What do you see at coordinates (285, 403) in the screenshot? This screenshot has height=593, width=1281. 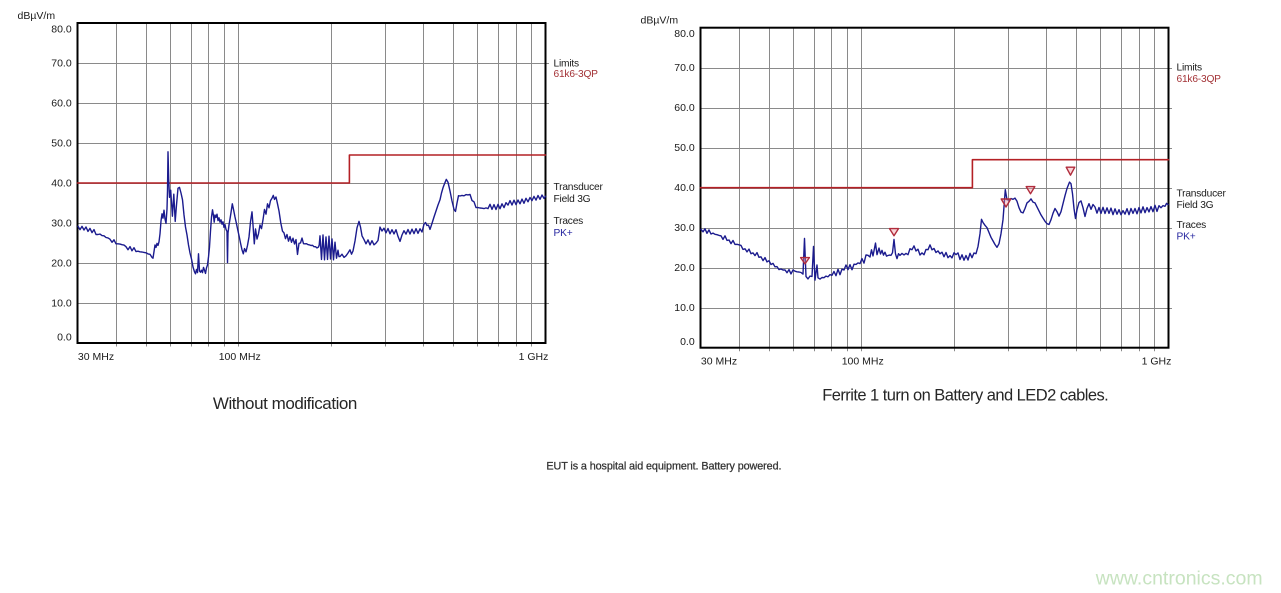 I see `svg-text: Without modification` at bounding box center [285, 403].